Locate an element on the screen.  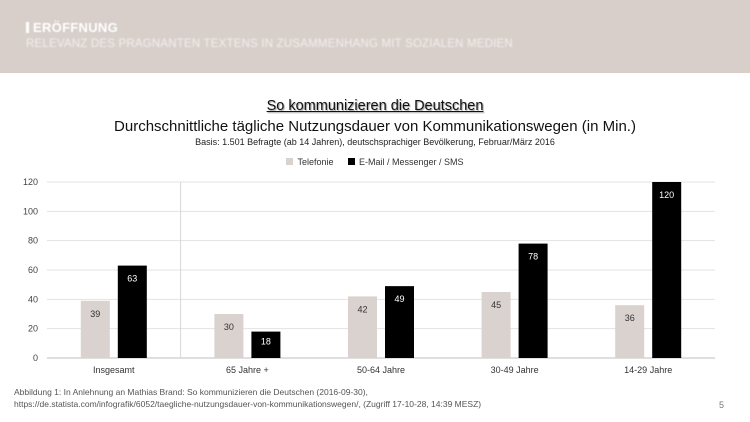
data-label-telefonie: 42 is located at coordinates (362, 309).